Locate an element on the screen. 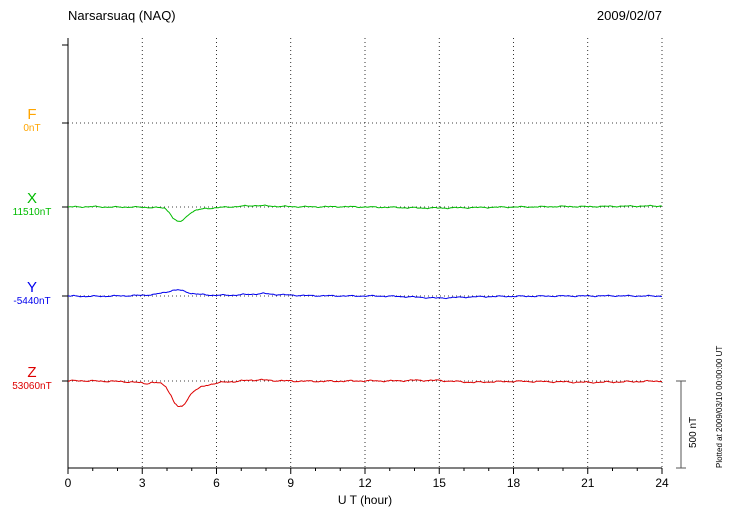  baseline-value-F: 0nT is located at coordinates (32, 128).